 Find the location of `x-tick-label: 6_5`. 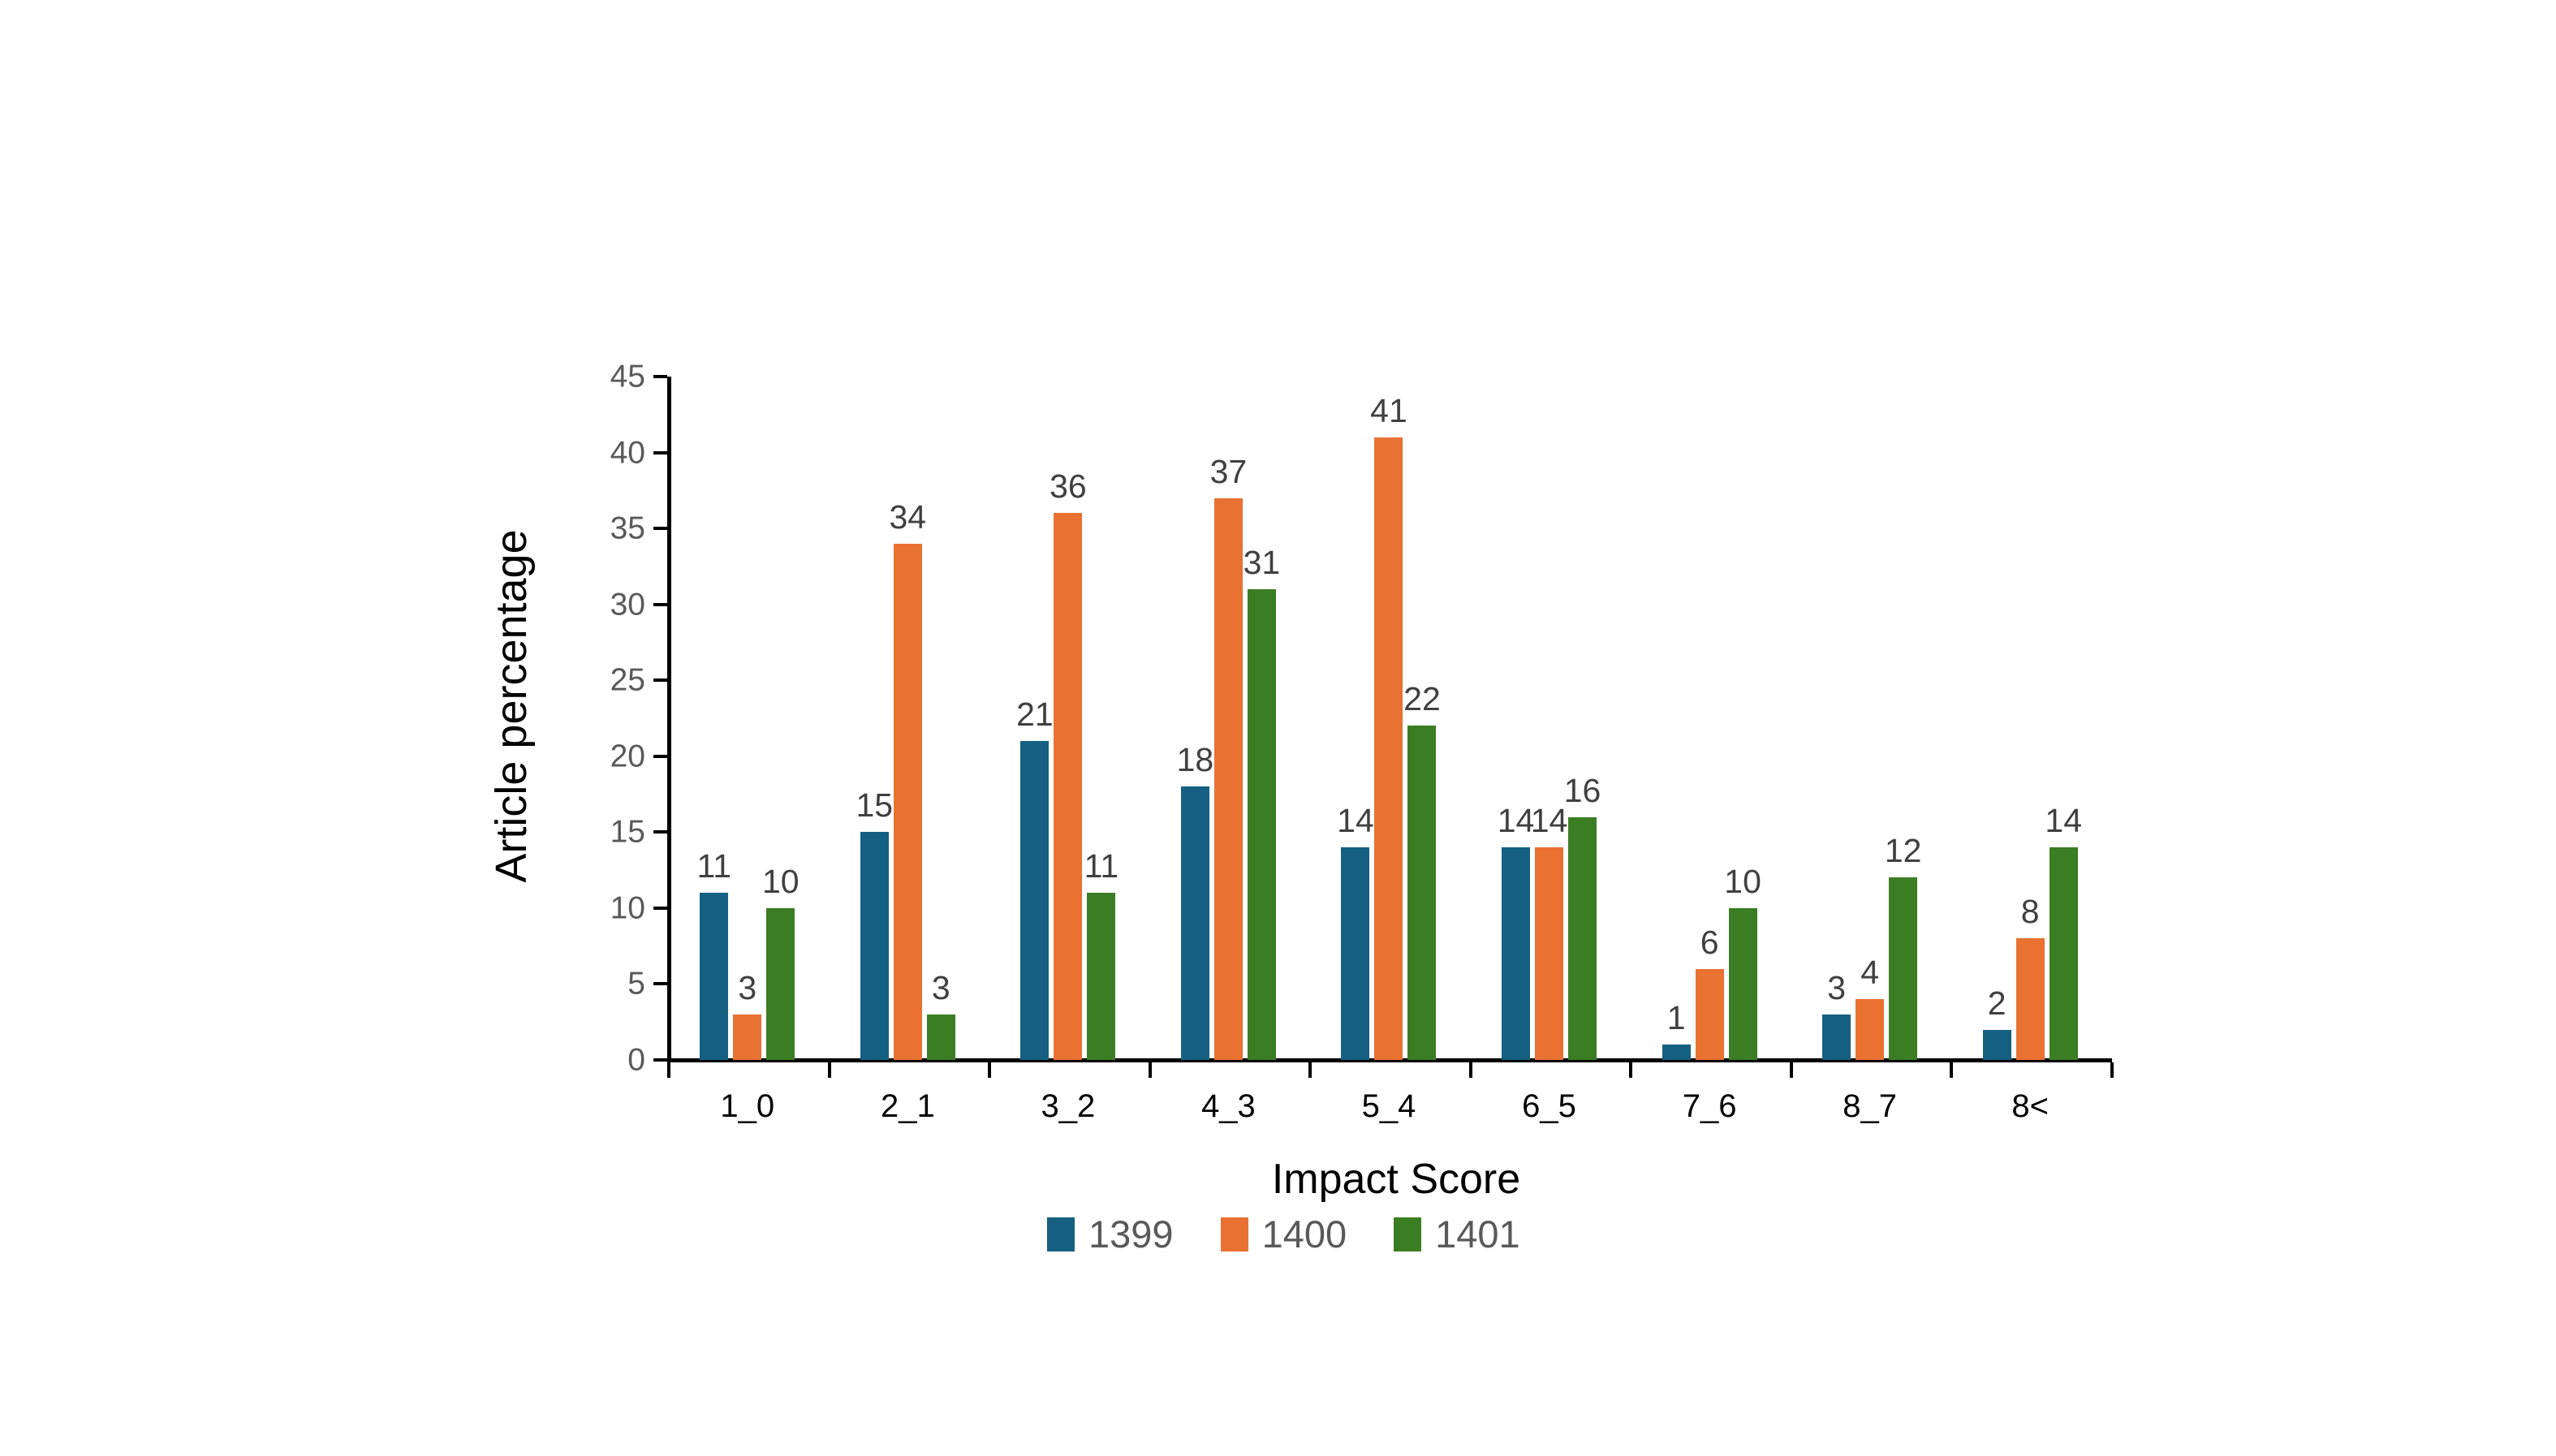

x-tick-label: 6_5 is located at coordinates (1549, 1106).